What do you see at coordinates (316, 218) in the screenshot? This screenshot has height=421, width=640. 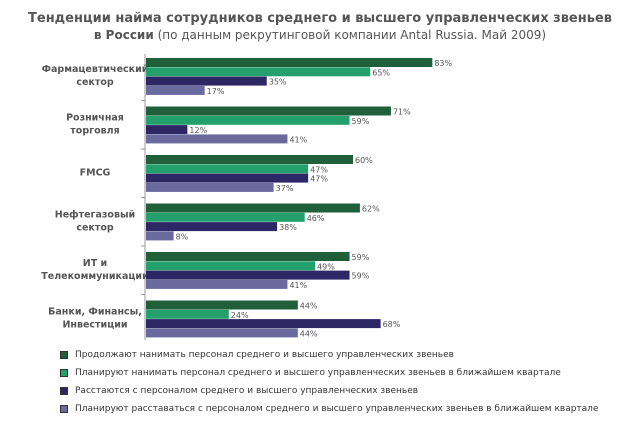 I see `bar-value-label: 46%` at bounding box center [316, 218].